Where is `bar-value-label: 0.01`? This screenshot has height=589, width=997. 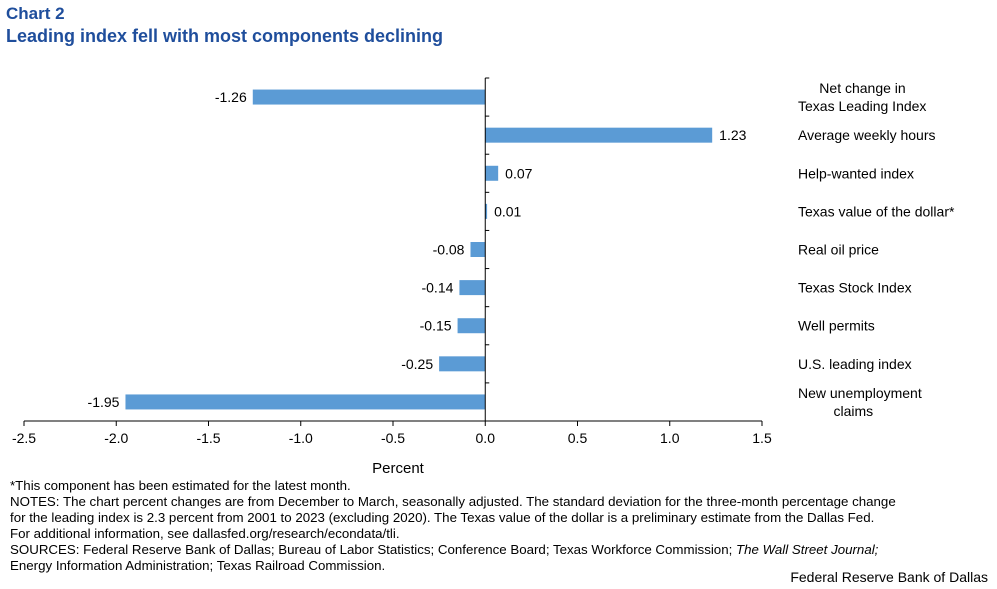 bar-value-label: 0.01 is located at coordinates (507, 211).